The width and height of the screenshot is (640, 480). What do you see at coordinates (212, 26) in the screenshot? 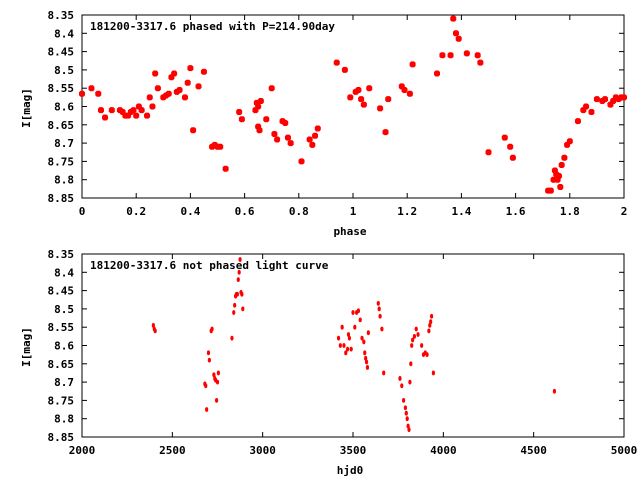
I see `chart-title: 181200-3317.6 phased with P=214.90day` at bounding box center [212, 26].